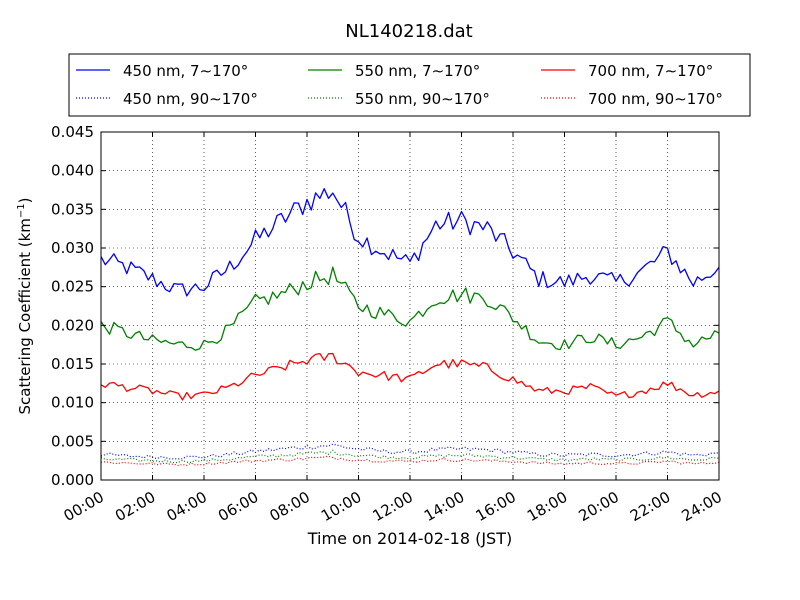 The image size is (800, 600). What do you see at coordinates (547, 506) in the screenshot?
I see `x-tick-label: 18:00` at bounding box center [547, 506].